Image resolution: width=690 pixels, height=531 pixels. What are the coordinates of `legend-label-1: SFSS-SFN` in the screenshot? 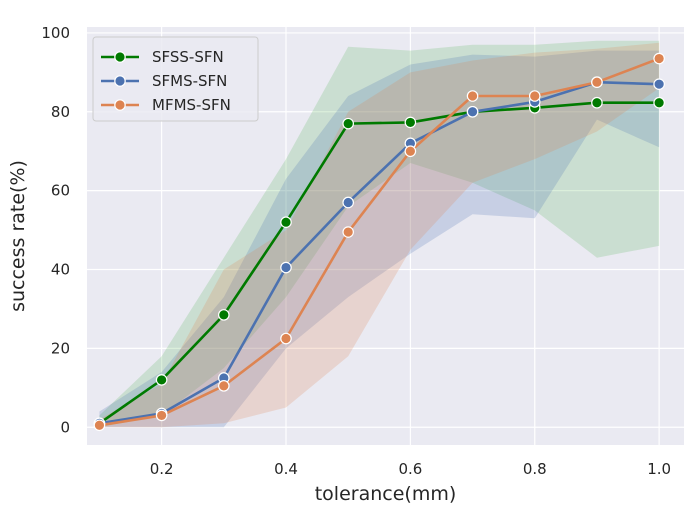 It's located at (188, 57).